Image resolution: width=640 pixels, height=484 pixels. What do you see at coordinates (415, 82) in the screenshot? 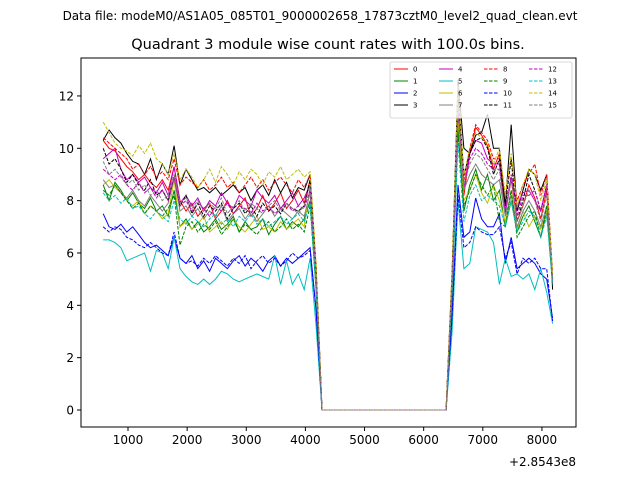
I see `legend-label-1: 1` at bounding box center [415, 82].